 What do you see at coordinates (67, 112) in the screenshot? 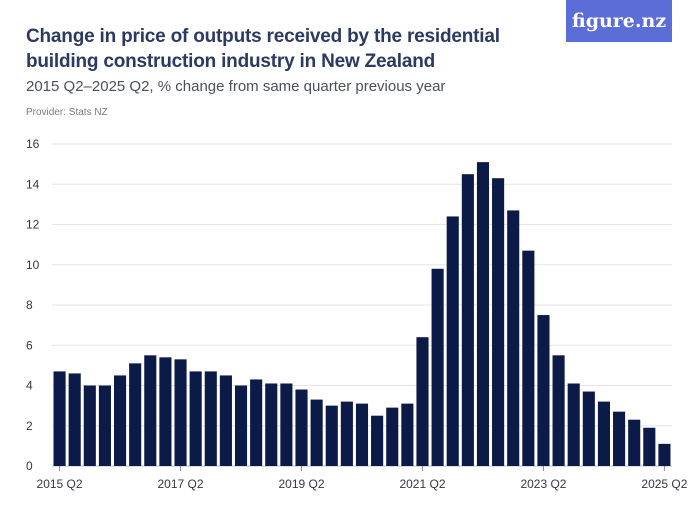
I see `data-provider: Provider: Stats NZ` at bounding box center [67, 112].